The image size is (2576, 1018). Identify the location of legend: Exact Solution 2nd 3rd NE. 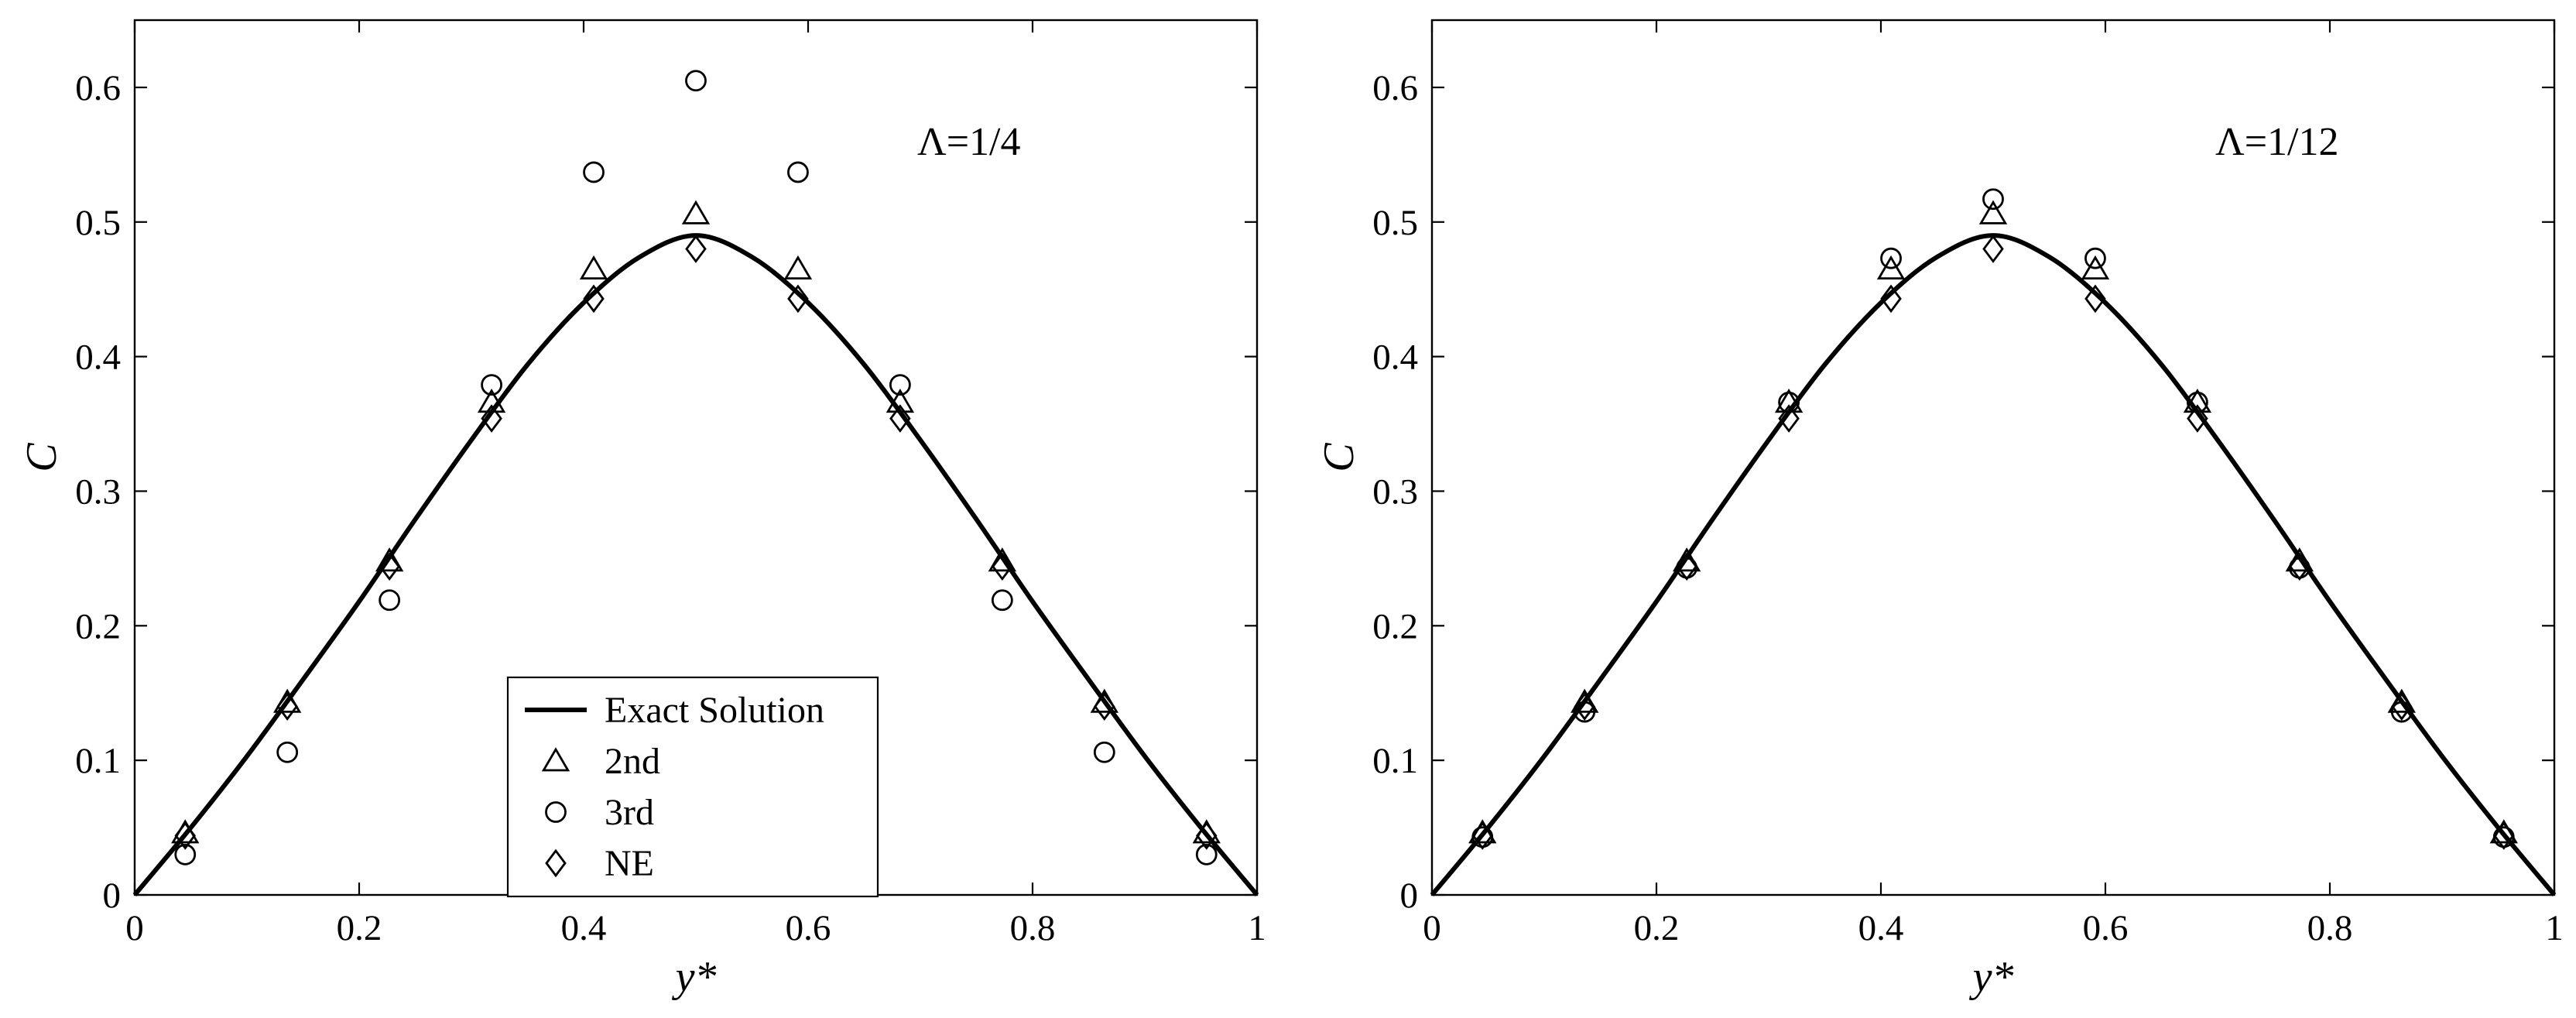
(692, 787).